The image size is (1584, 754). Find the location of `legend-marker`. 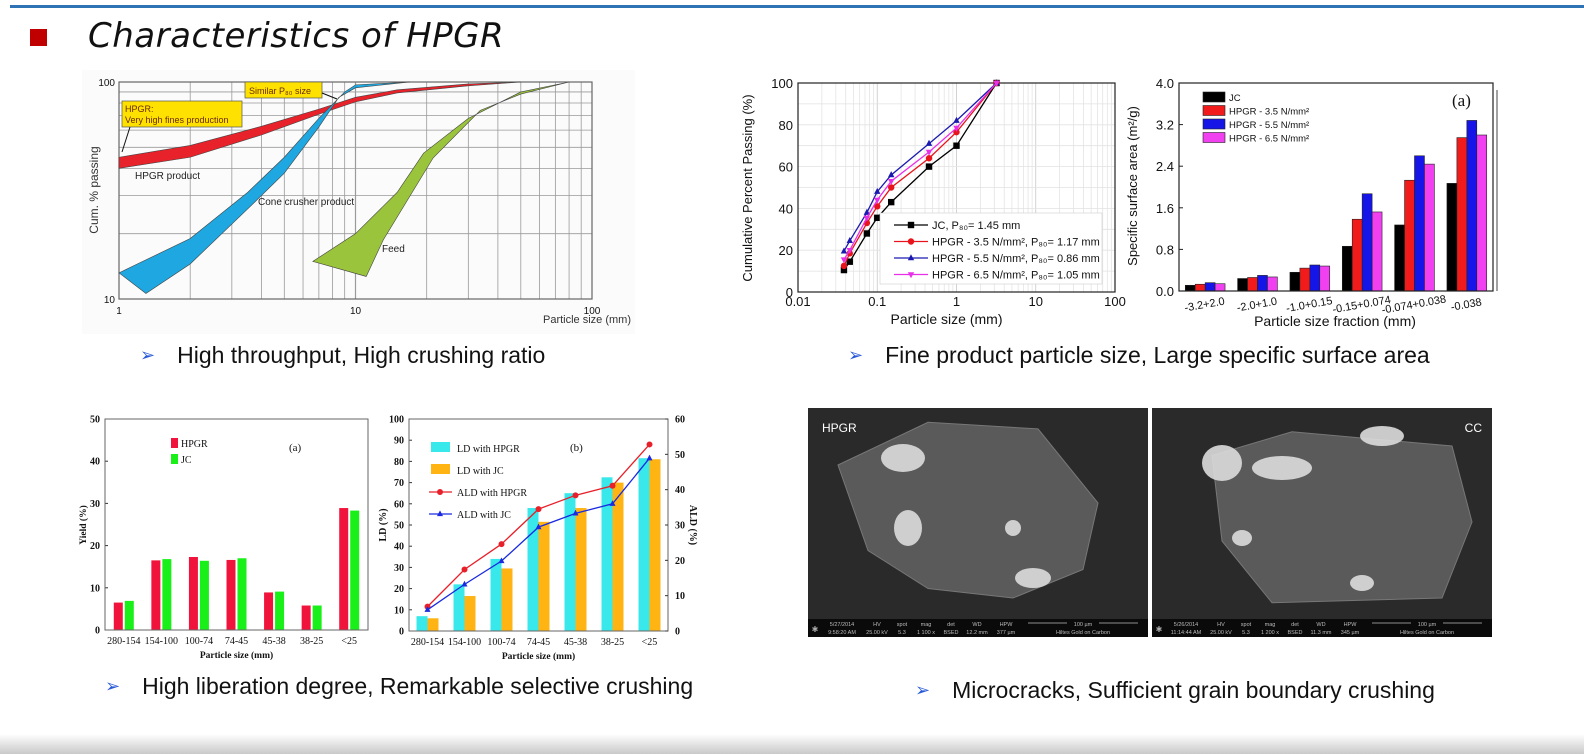

legend-marker is located at coordinates (911, 257).